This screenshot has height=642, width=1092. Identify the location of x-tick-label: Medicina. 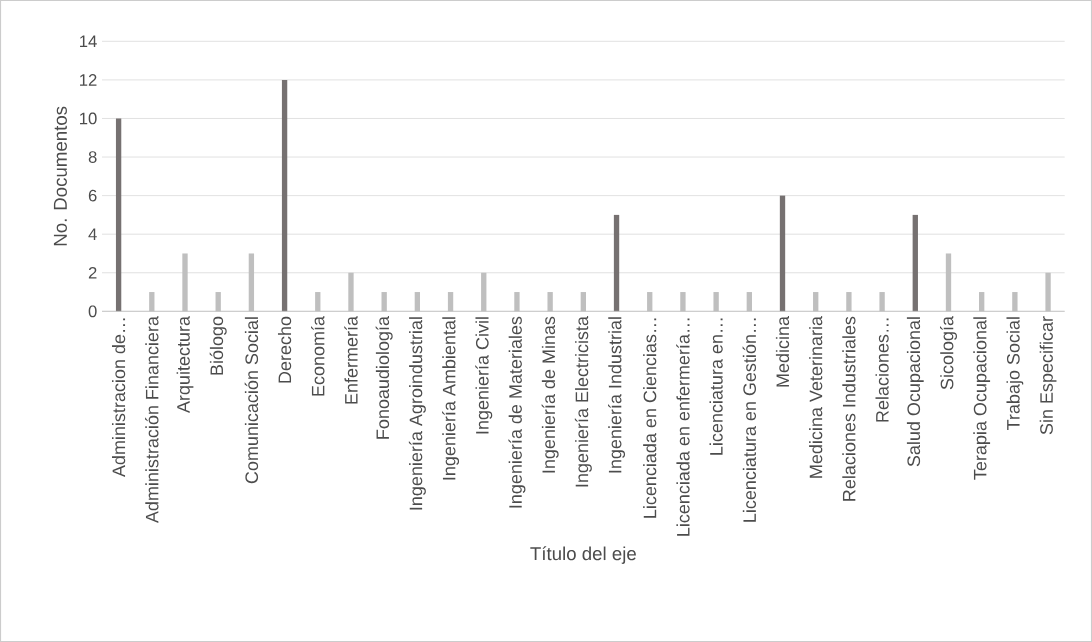
(782, 351).